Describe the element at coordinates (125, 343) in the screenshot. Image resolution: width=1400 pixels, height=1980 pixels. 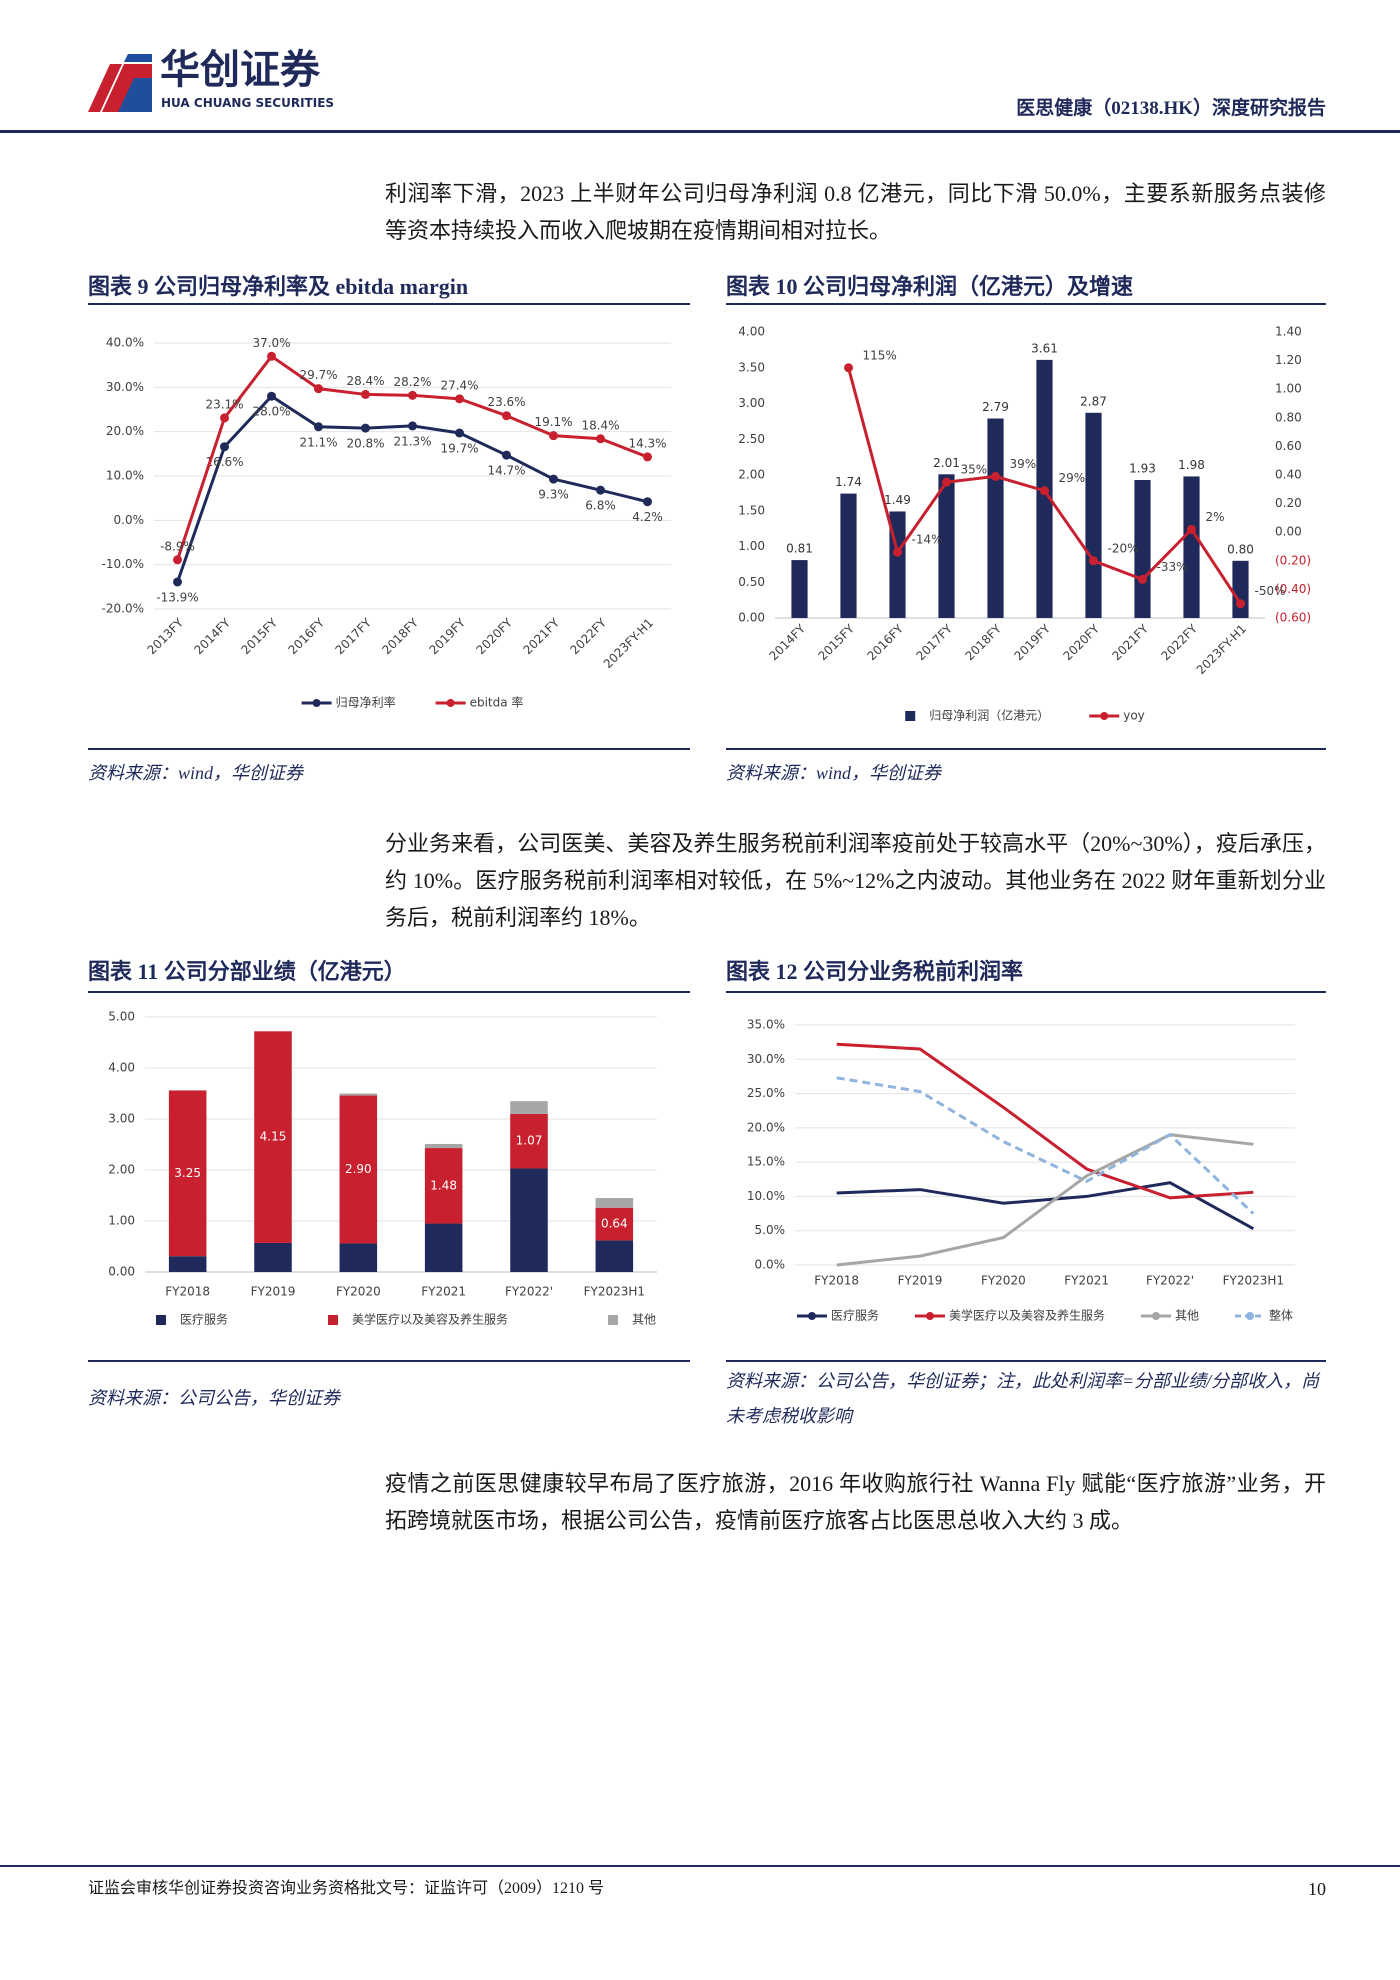
I see `y-tick-label: 40.0%` at that location.